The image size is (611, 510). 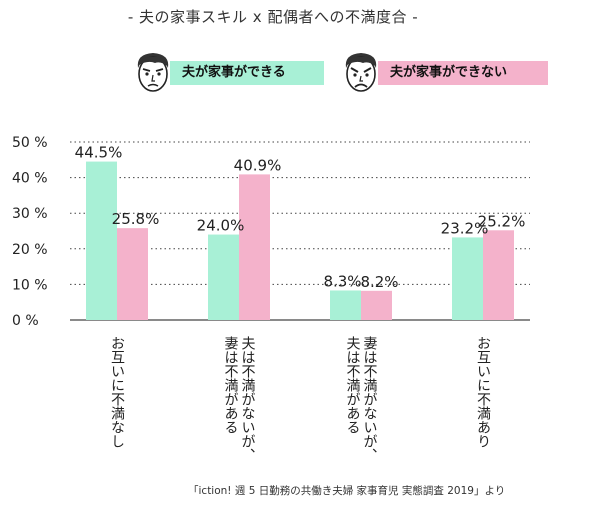 What do you see at coordinates (99, 153) in the screenshot?
I see `data-label: 44.5%` at bounding box center [99, 153].